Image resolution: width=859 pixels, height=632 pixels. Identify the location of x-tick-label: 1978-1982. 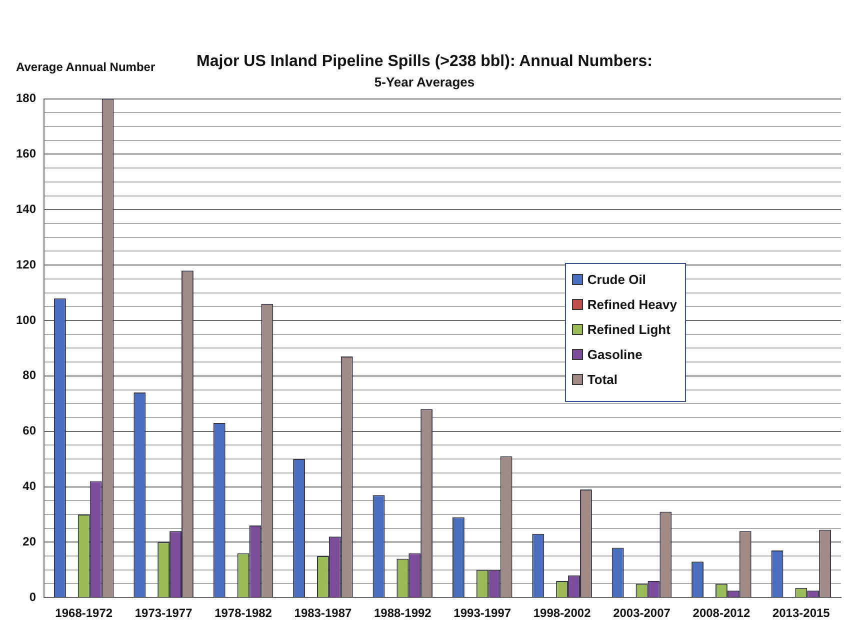
(243, 613).